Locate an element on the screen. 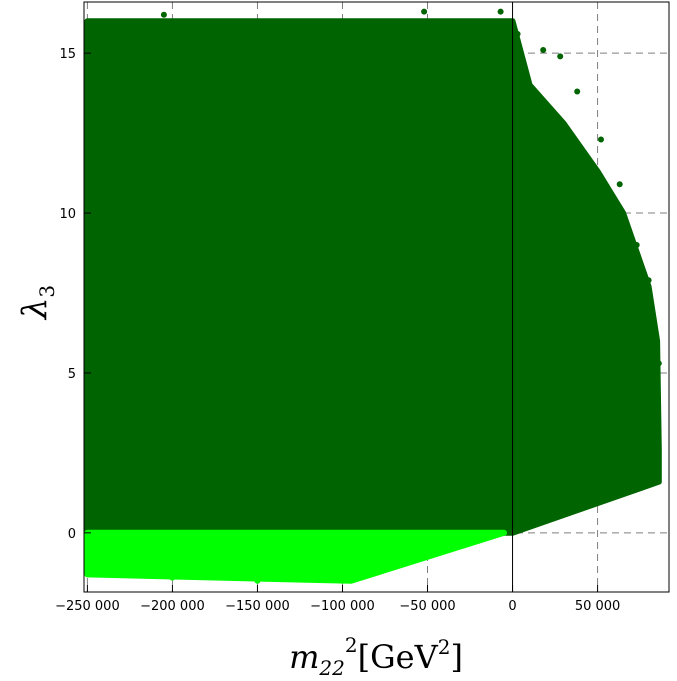 The image size is (677, 681). x-axis-title: m222[GeV2] is located at coordinates (376, 656).